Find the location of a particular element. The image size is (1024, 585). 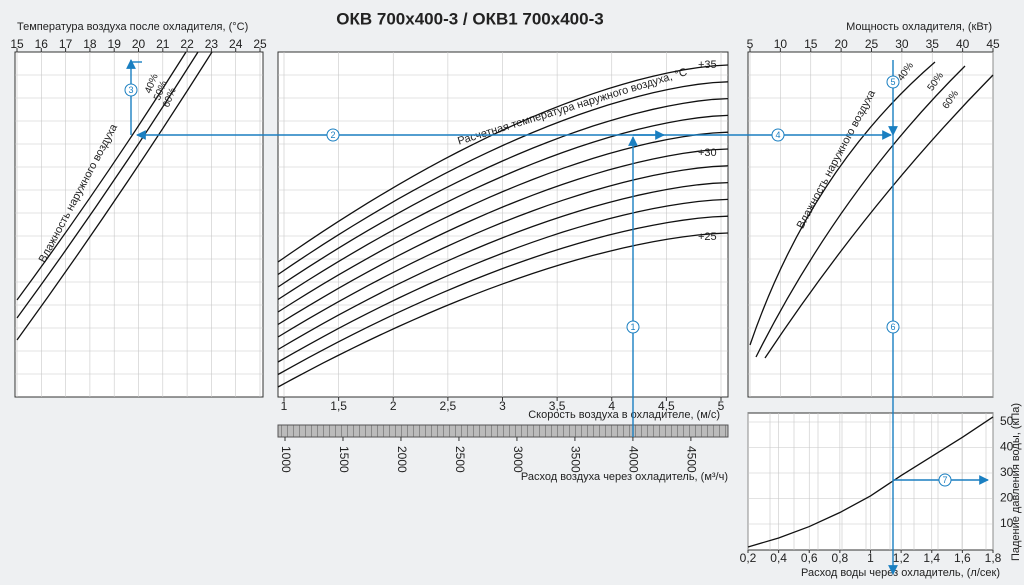

x2-tick-label: 4500 is located at coordinates (692, 459).